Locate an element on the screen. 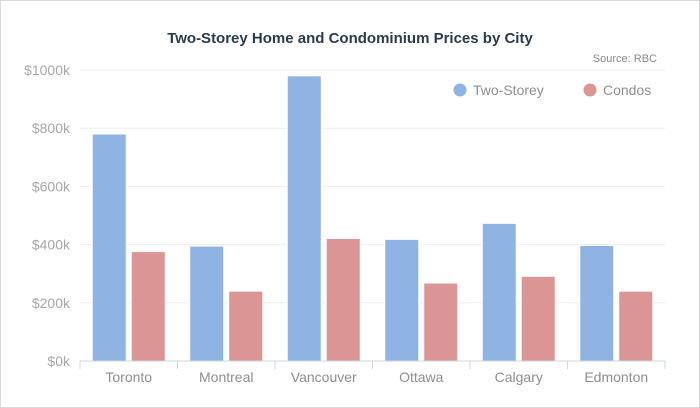 The width and height of the screenshot is (700, 408). bar-condos-edmonton is located at coordinates (636, 326).